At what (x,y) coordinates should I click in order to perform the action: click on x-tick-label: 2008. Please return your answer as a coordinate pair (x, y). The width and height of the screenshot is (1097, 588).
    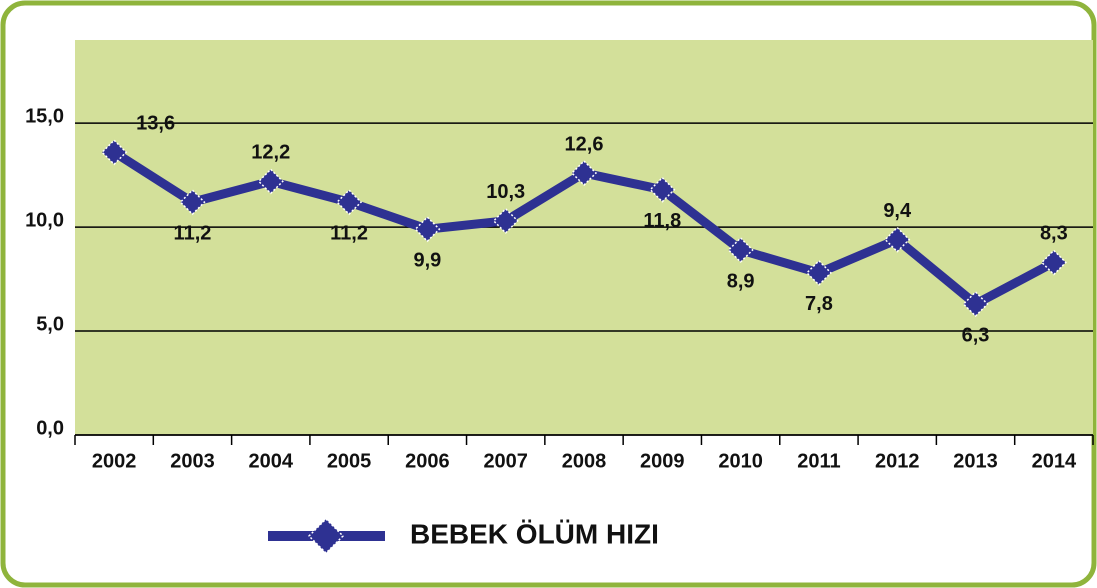
    Looking at the image, I should click on (584, 461).